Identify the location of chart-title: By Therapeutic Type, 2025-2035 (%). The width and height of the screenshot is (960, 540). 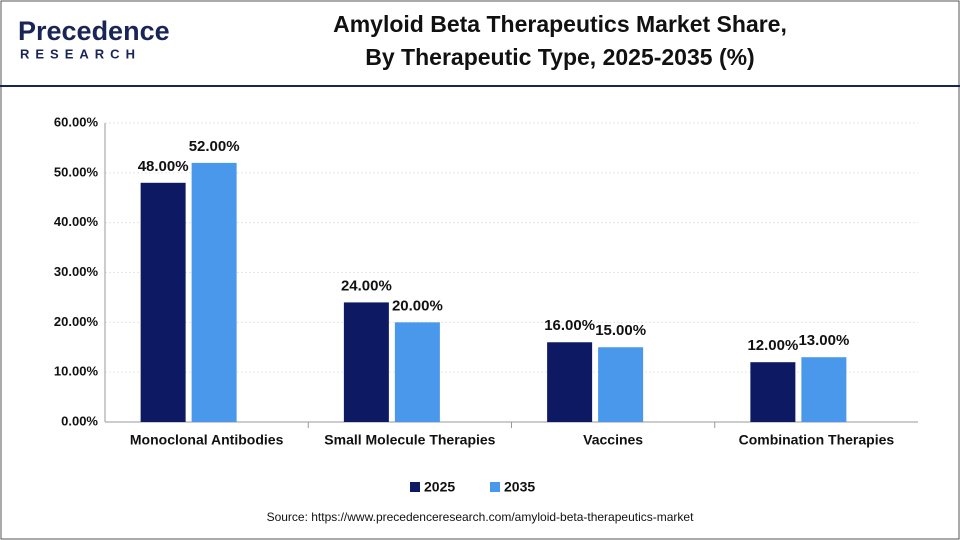
(559, 57).